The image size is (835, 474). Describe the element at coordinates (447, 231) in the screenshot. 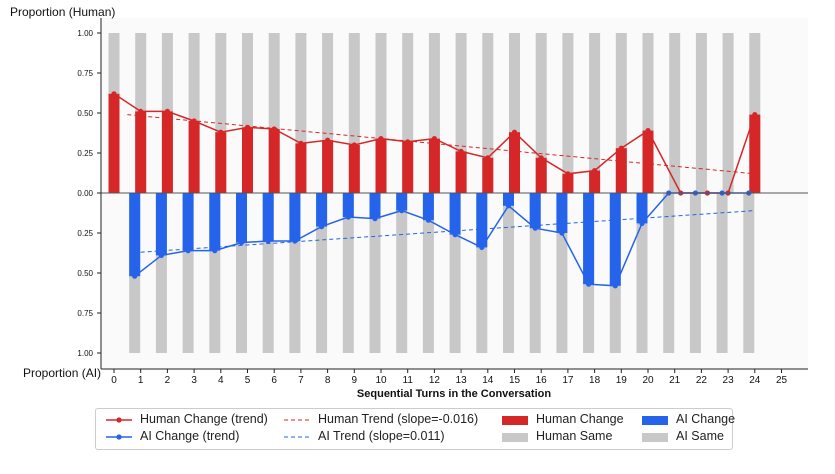

I see `ai-trend-line` at that location.